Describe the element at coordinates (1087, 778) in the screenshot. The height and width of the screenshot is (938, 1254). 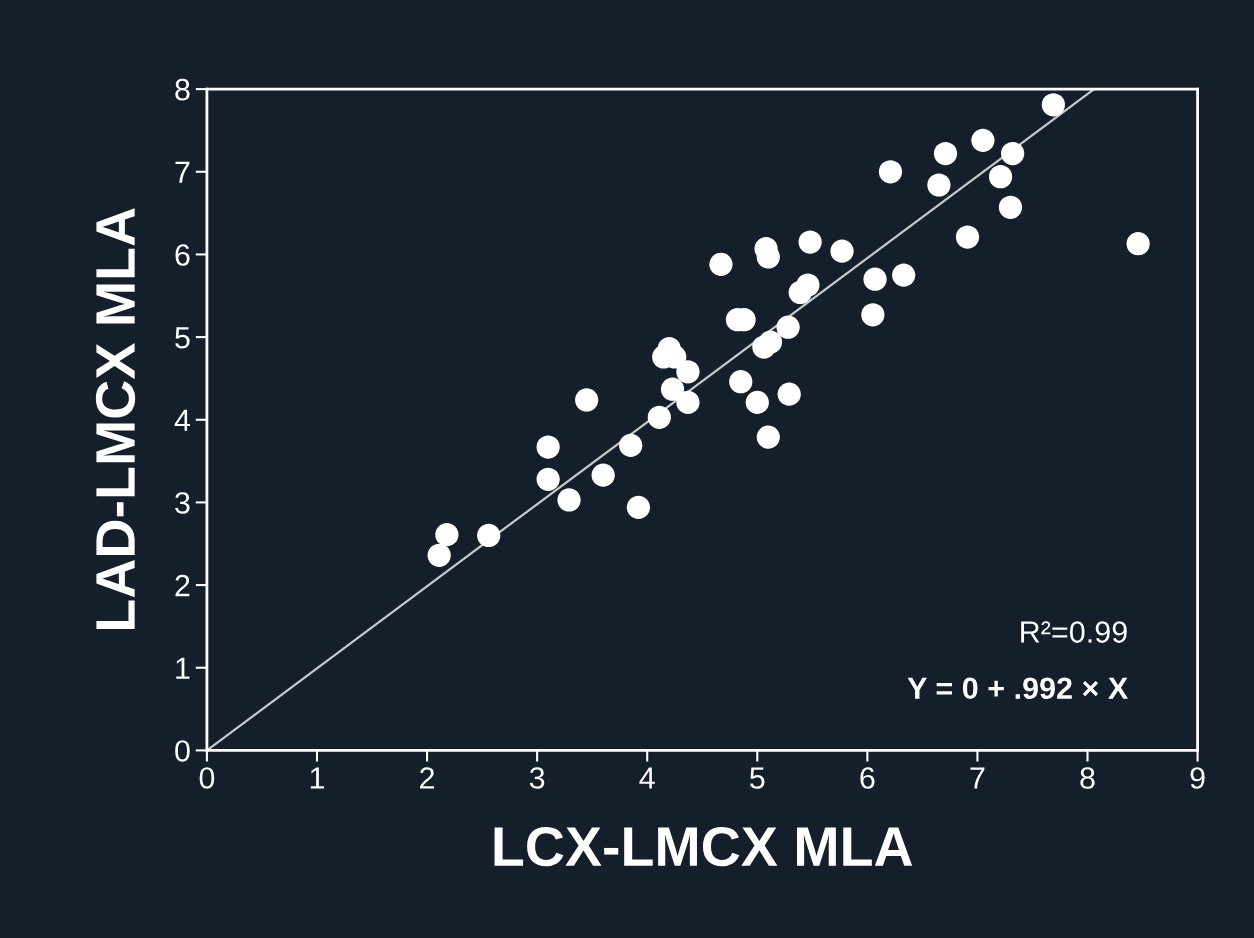
I see `x-tick-label: 8` at that location.